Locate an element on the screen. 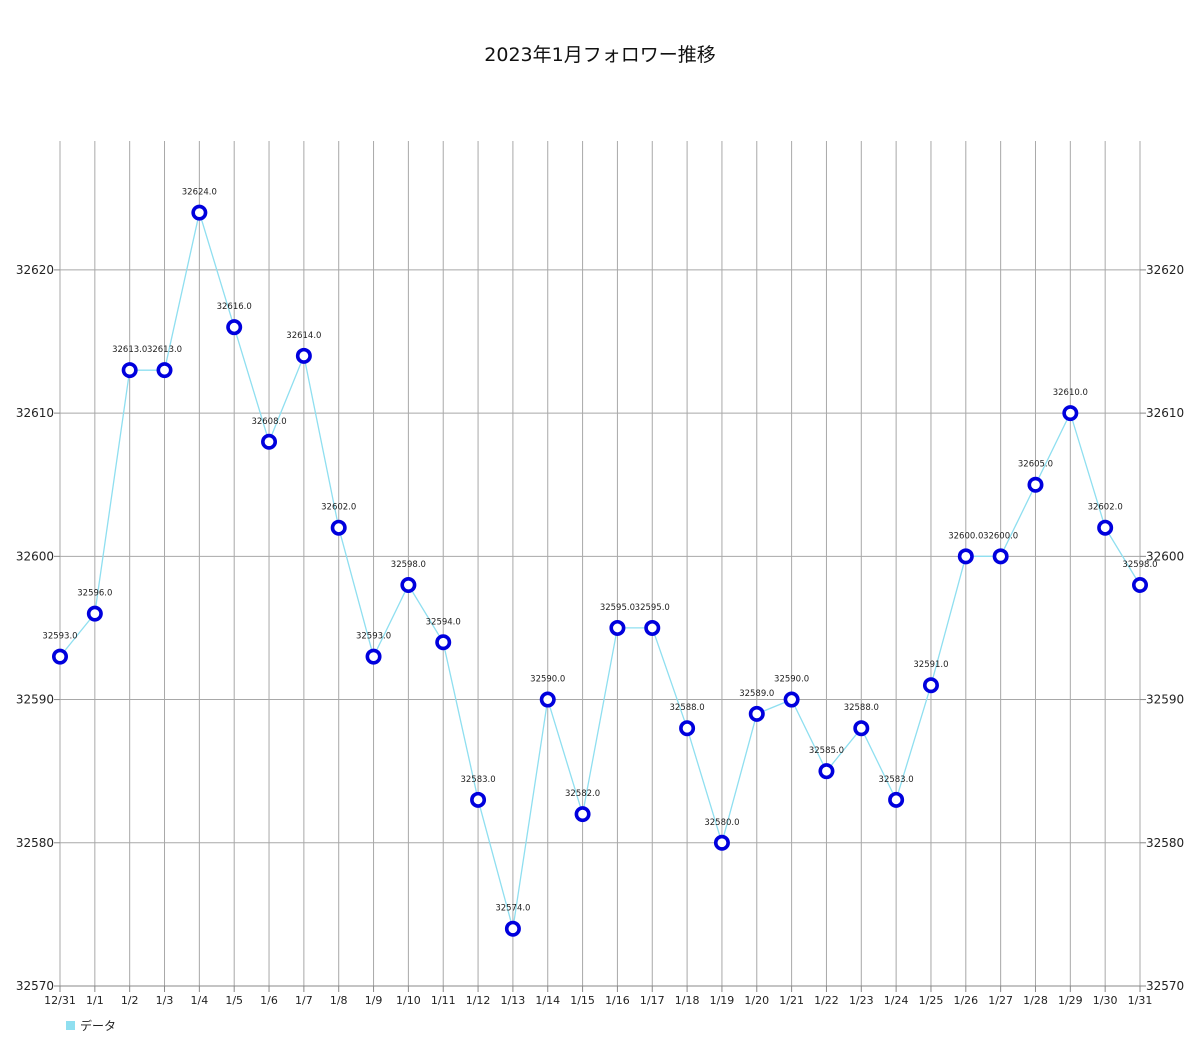  data-label: 32595.0 is located at coordinates (617, 608).